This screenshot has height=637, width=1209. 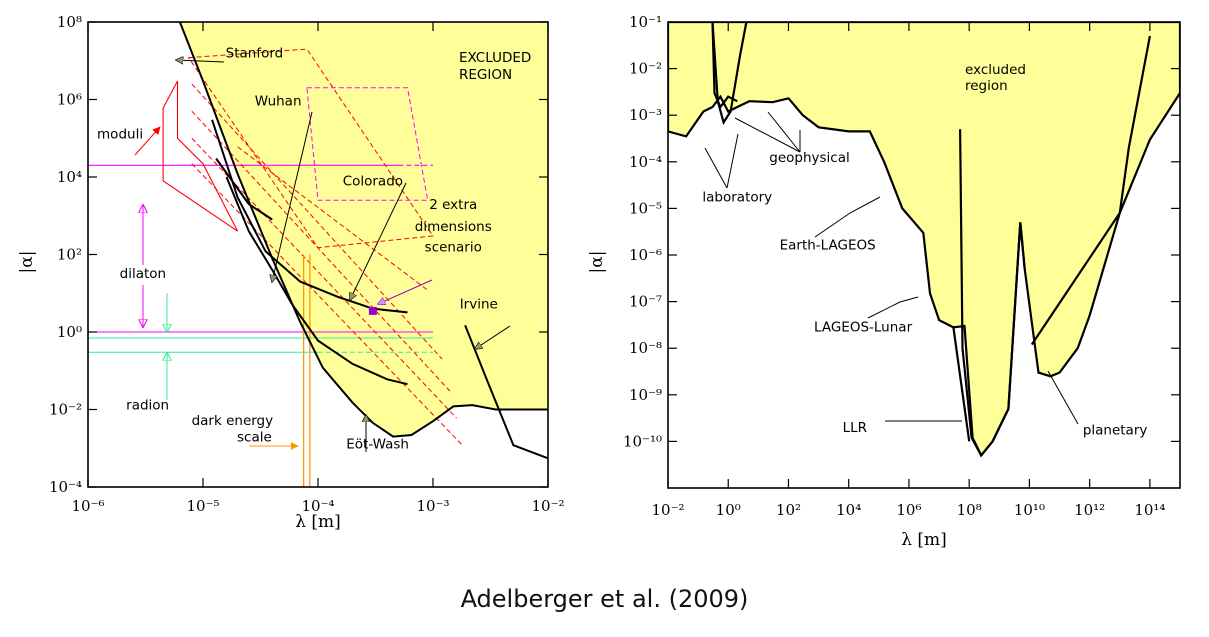 I want to click on stanford-arrow, so click(x=200, y=61).